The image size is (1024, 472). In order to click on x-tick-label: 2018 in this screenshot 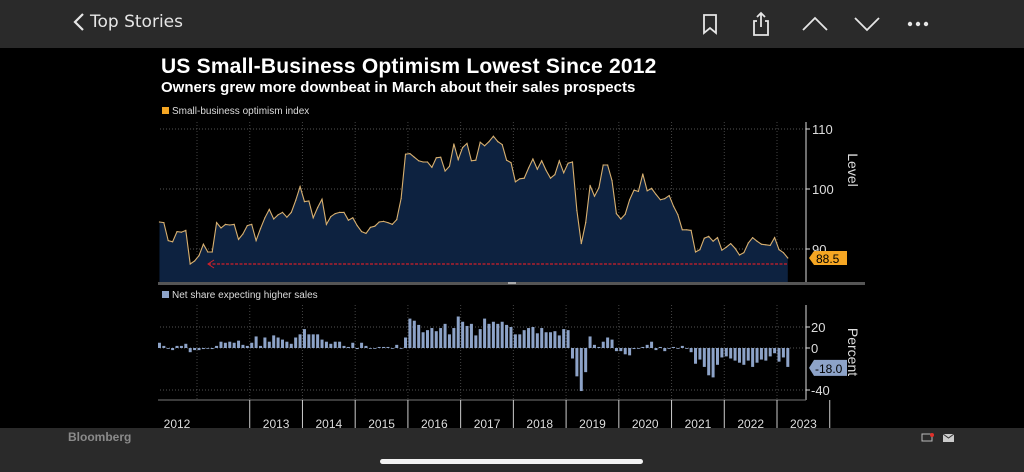, I will do `click(539, 422)`.